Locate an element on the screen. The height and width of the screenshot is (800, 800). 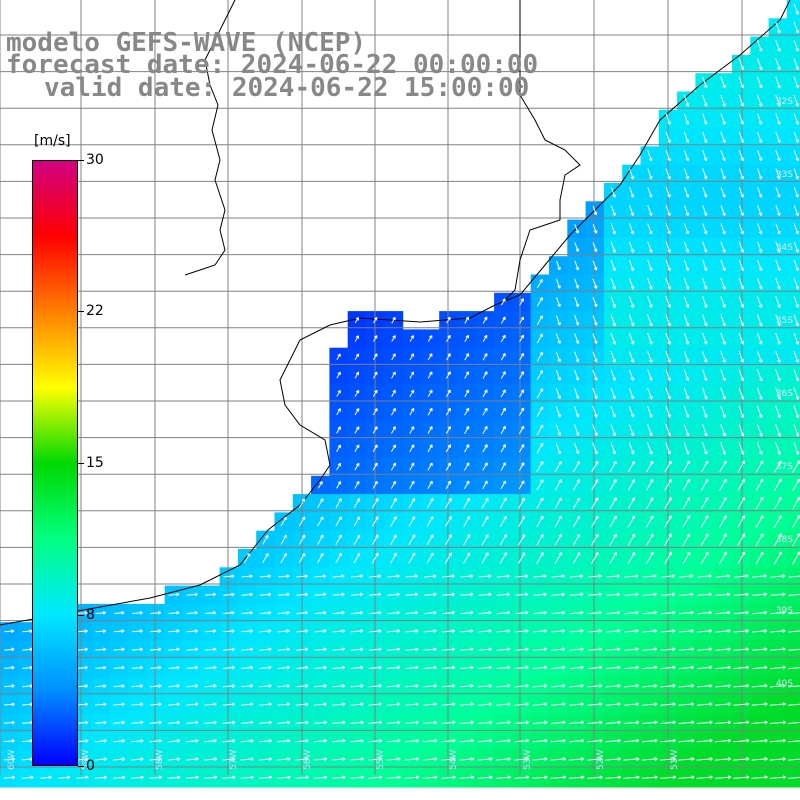
colorbar-tick-label: 30 is located at coordinates (95, 160).